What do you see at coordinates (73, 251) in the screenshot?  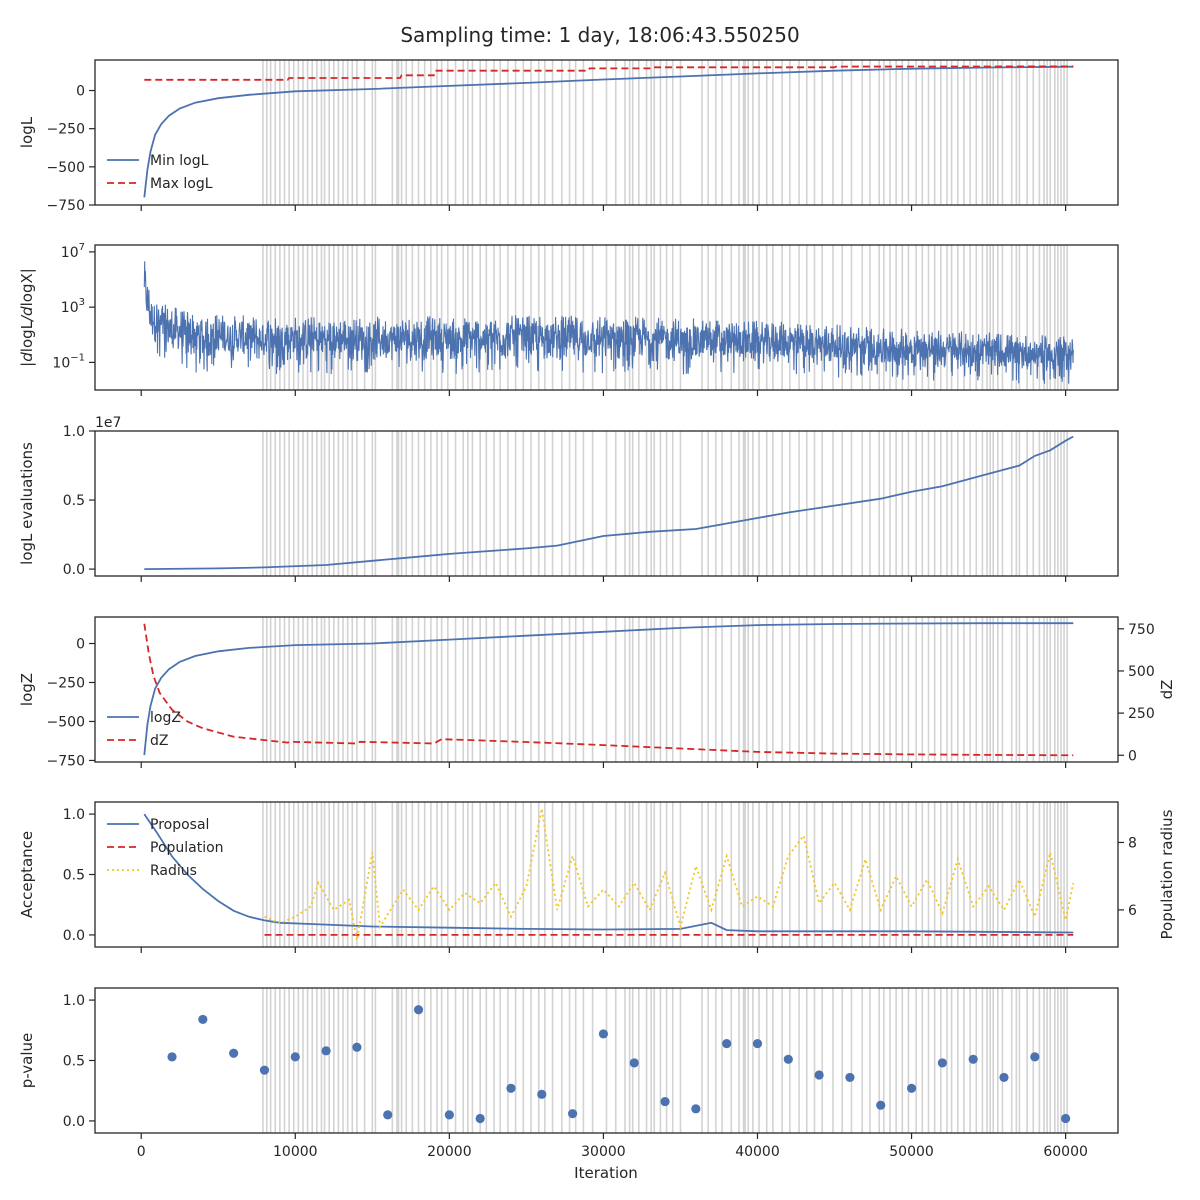 I see `y-tick-label: 10⁷` at bounding box center [73, 251].